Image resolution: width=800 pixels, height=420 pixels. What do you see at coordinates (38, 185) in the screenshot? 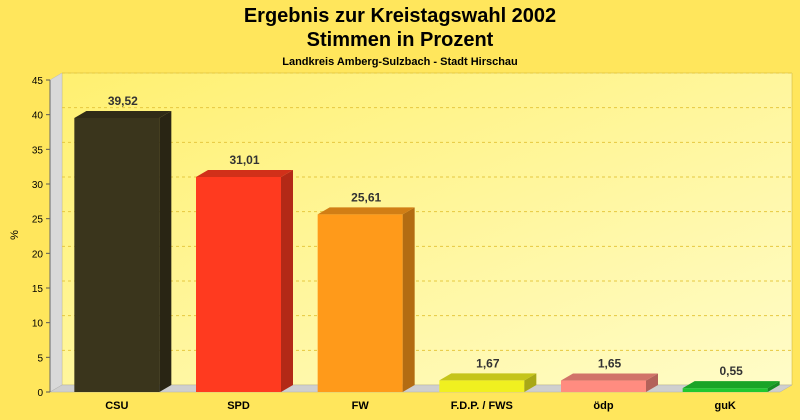
I see `y-tick-label: 30` at bounding box center [38, 185].